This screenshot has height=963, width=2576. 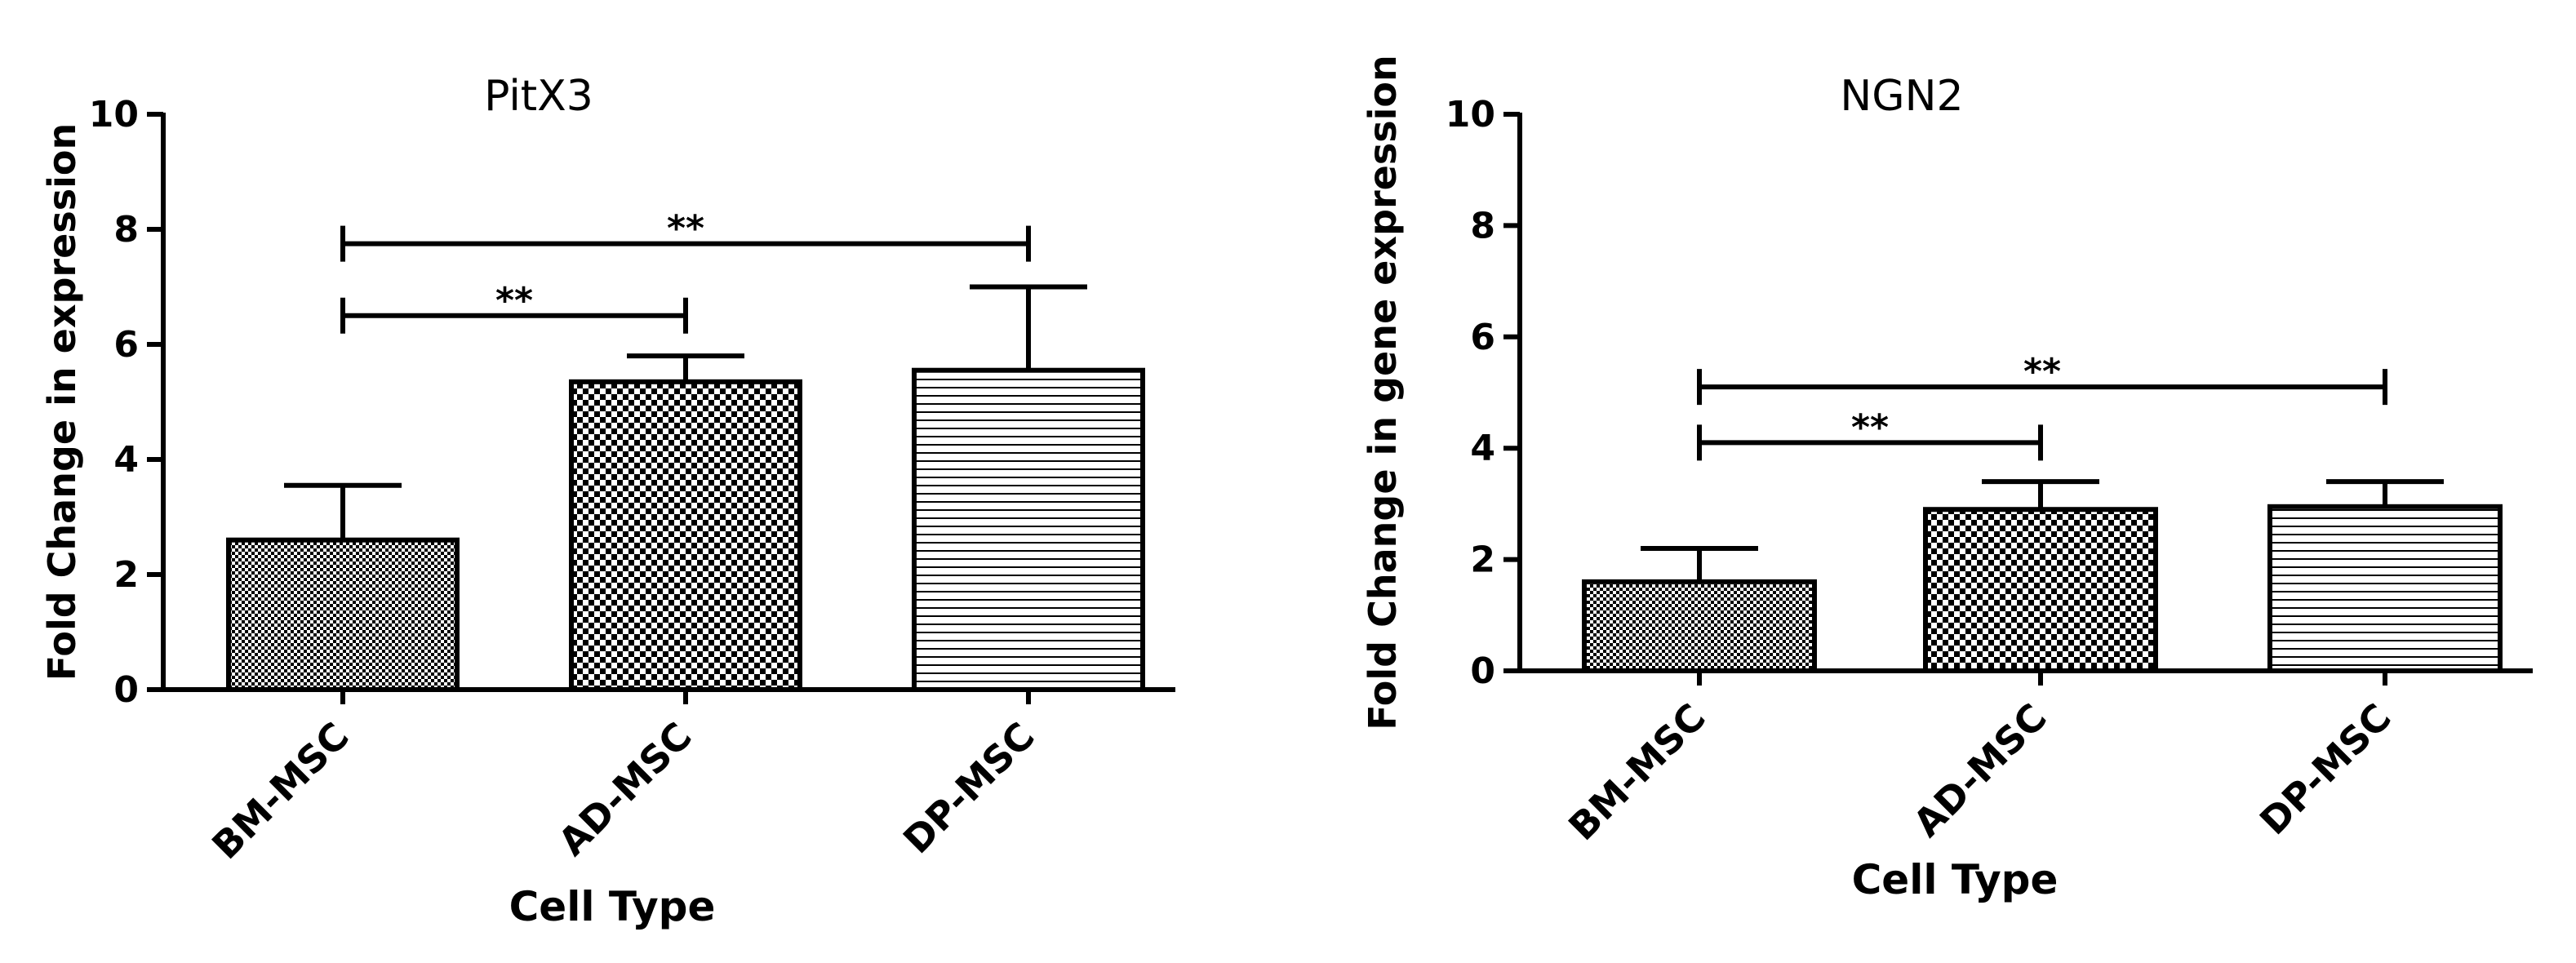 I want to click on y-axis-label: Fold Change in expression, so click(x=62, y=402).